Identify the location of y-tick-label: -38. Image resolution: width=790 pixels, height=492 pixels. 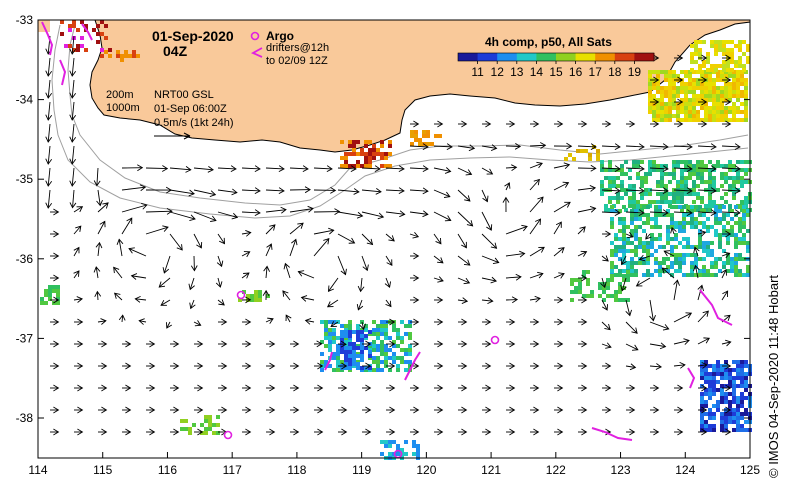
(25, 418).